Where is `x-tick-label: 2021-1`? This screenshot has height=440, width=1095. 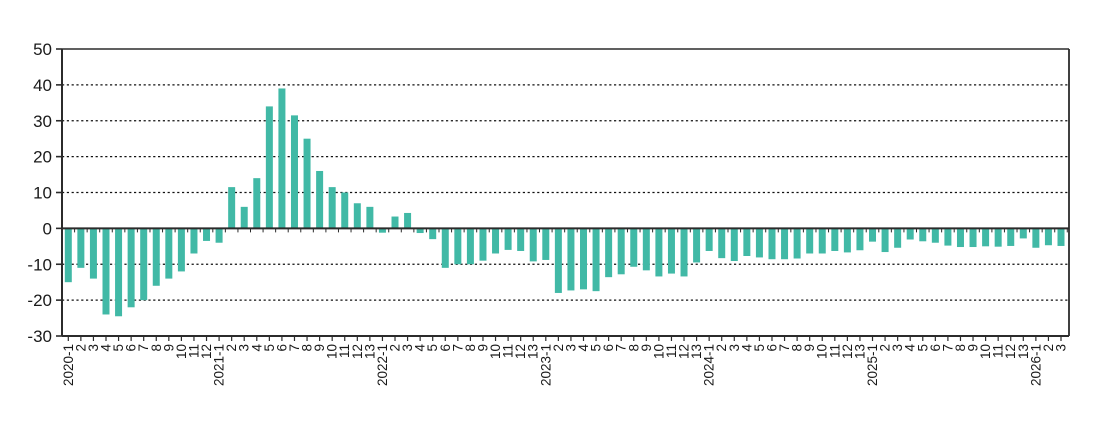
x-tick-label: 2021-1 is located at coordinates (219, 365).